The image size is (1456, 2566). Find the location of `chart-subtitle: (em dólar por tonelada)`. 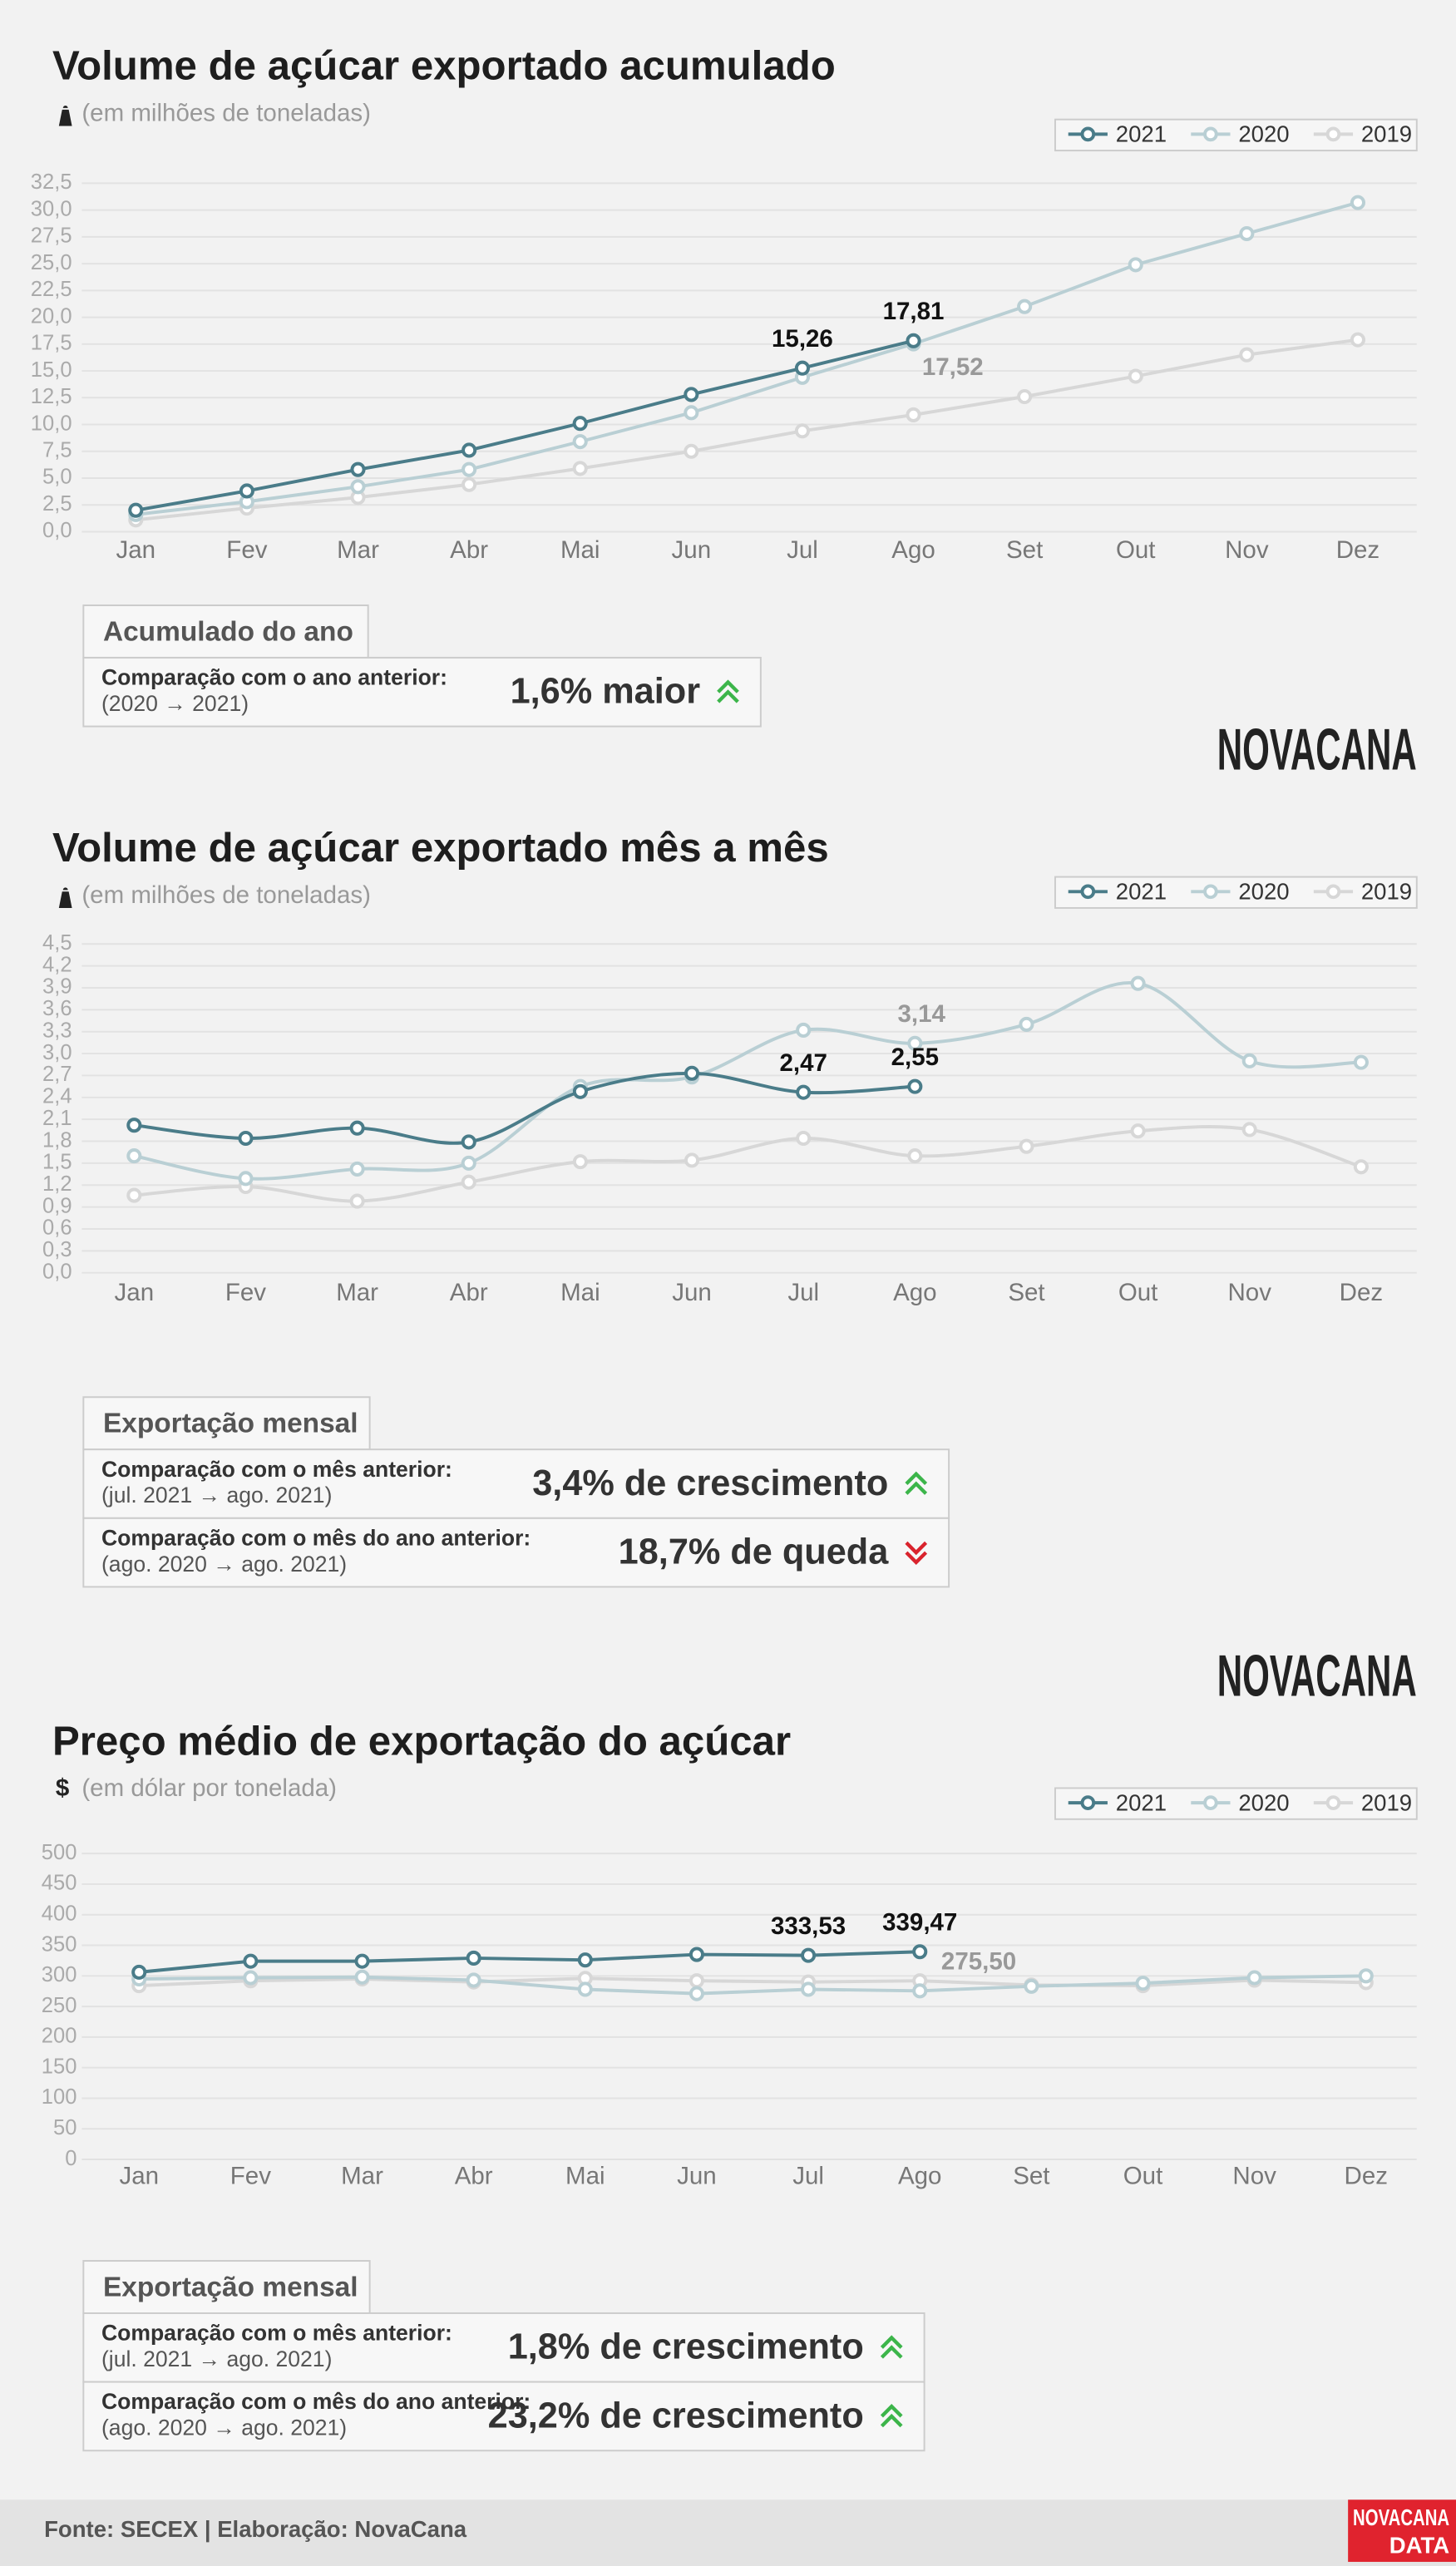

chart-subtitle: (em dólar por tonelada) is located at coordinates (209, 1788).